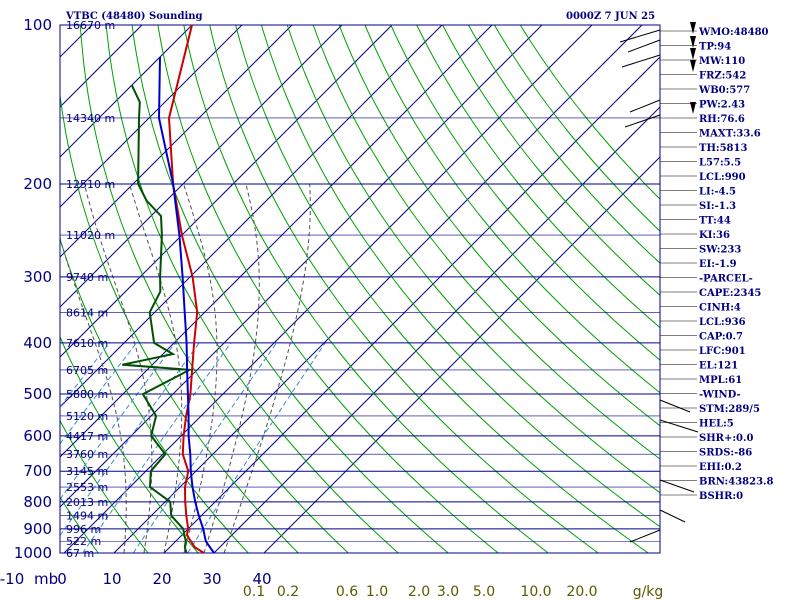 This screenshot has height=600, width=800. What do you see at coordinates (90, 118) in the screenshot?
I see `height-label: 14340 m` at bounding box center [90, 118].